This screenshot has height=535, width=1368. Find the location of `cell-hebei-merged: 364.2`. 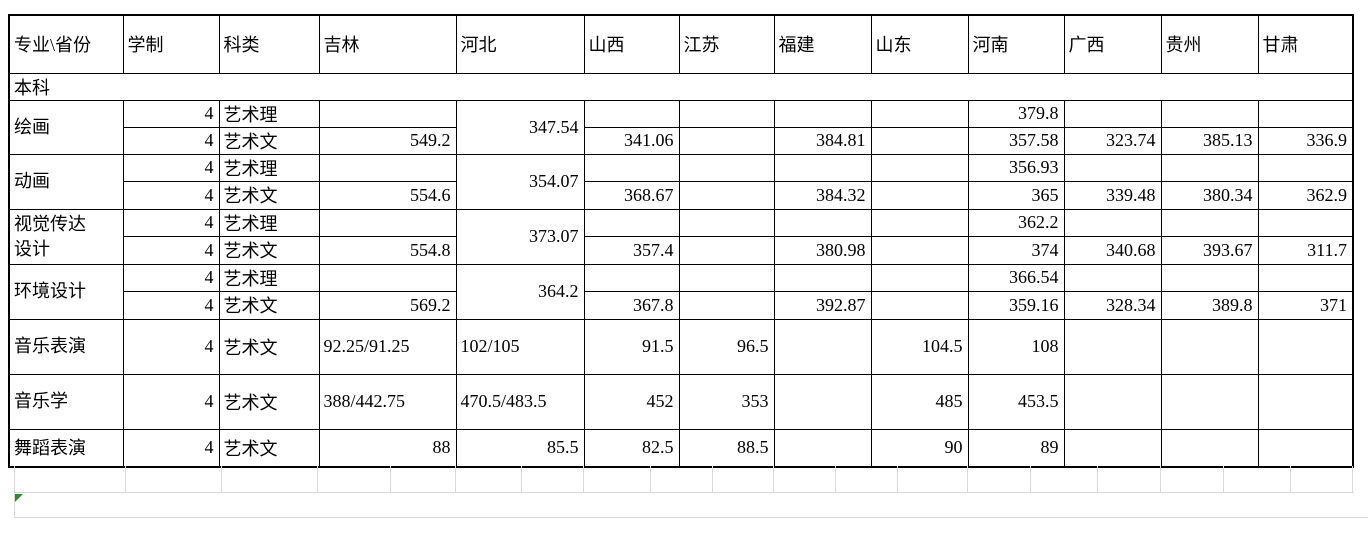

cell-hebei-merged: 364.2 is located at coordinates (520, 291).